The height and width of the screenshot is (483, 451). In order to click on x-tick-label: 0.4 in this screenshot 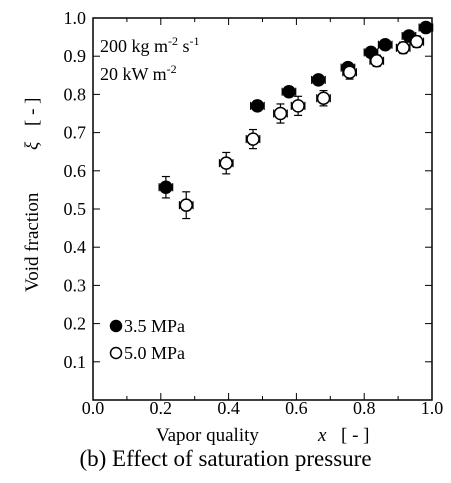, I will do `click(228, 408)`.